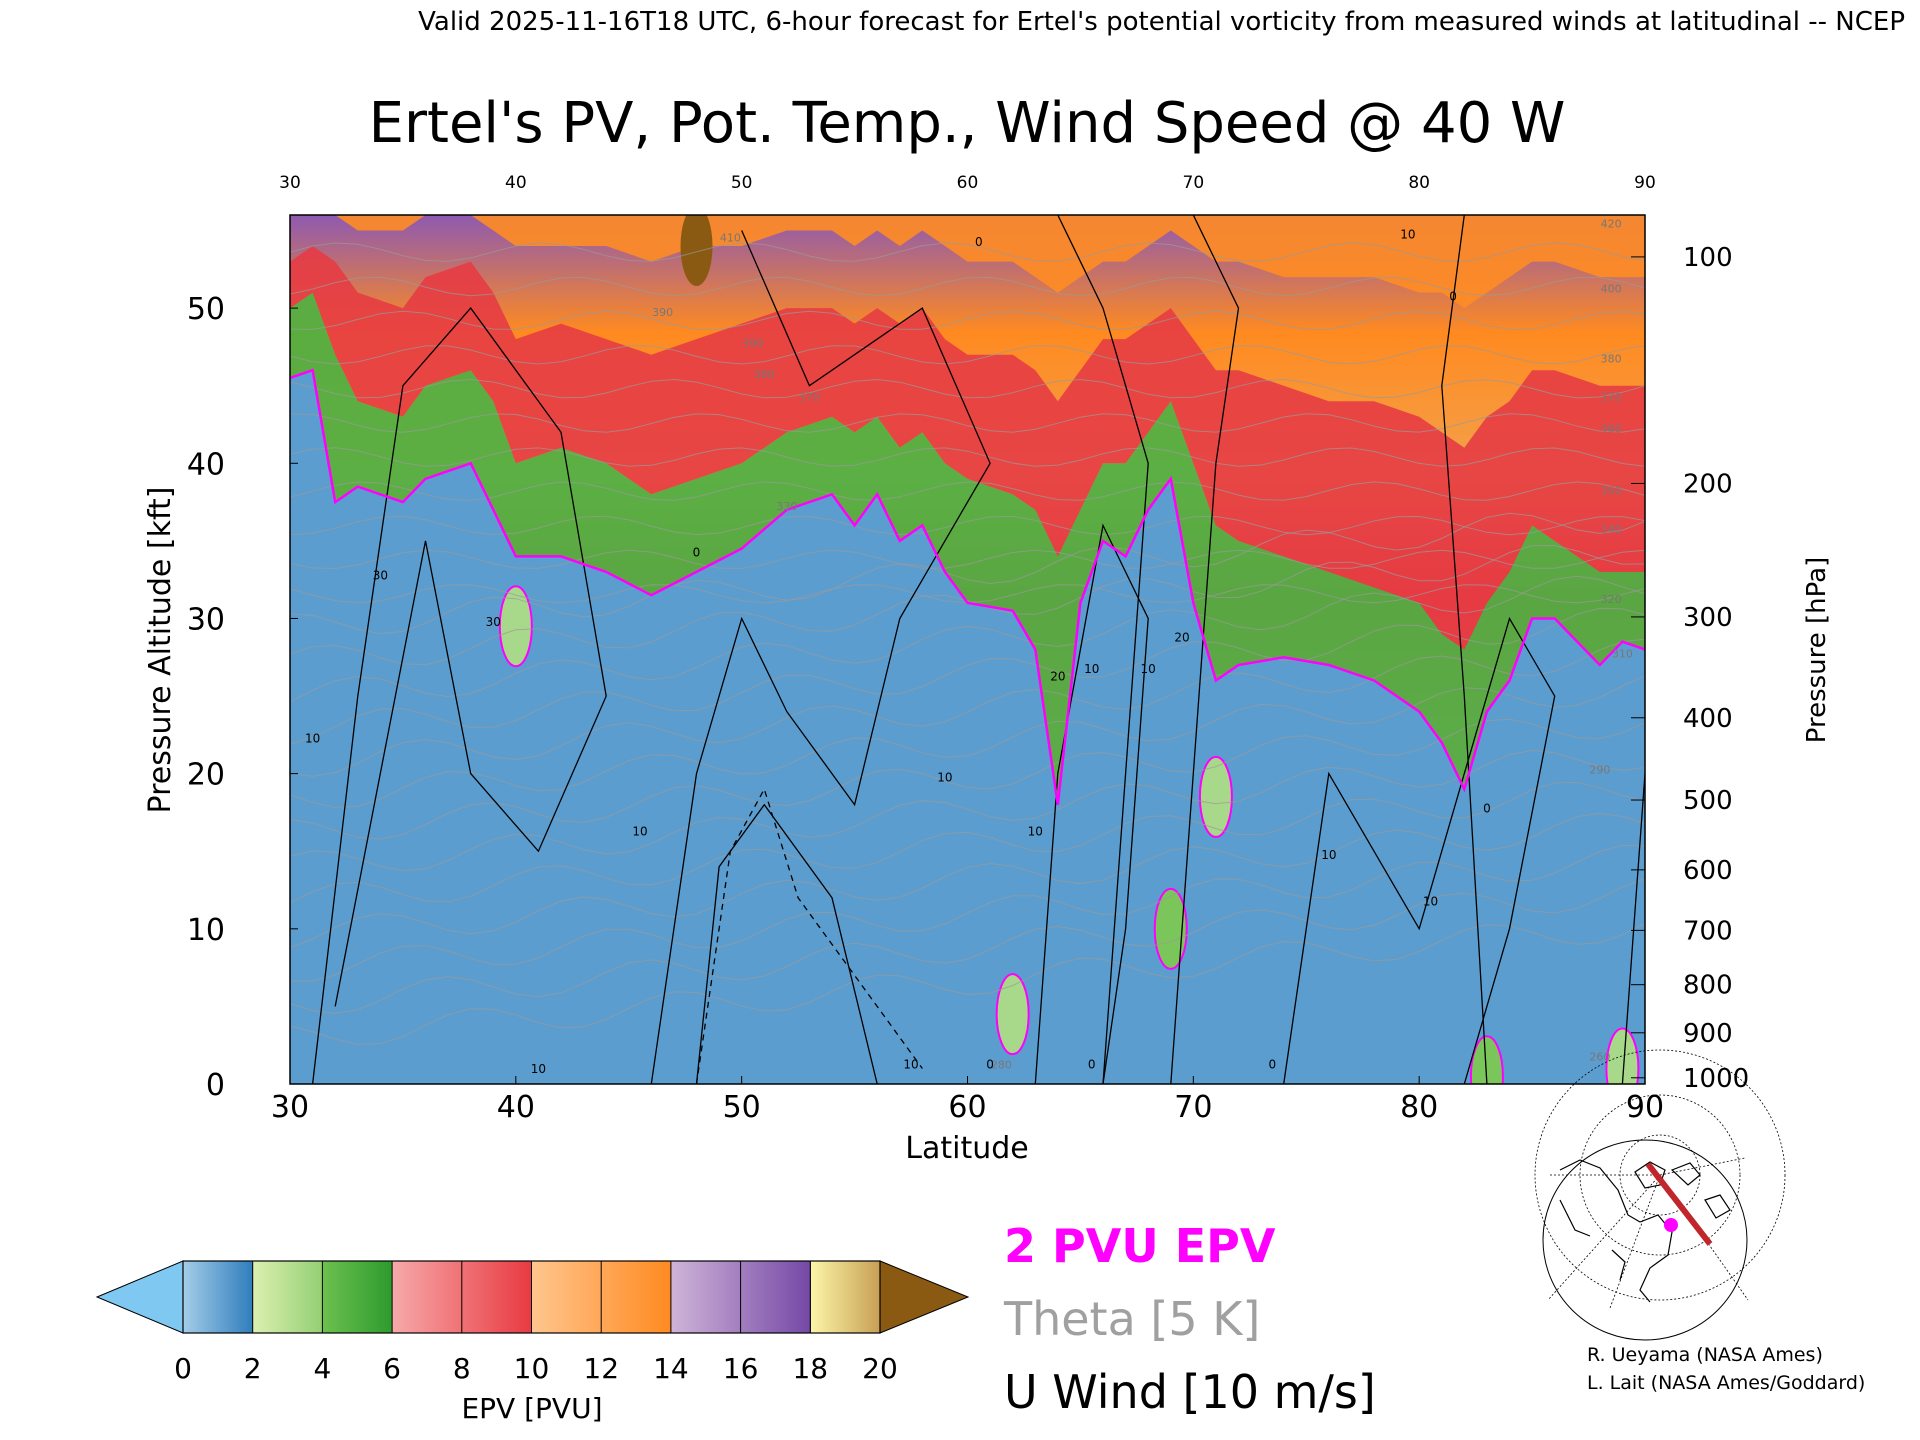  What do you see at coordinates (967, 183) in the screenshot?
I see `x-axis-top: 30 40 50 60 70 80 90` at bounding box center [967, 183].